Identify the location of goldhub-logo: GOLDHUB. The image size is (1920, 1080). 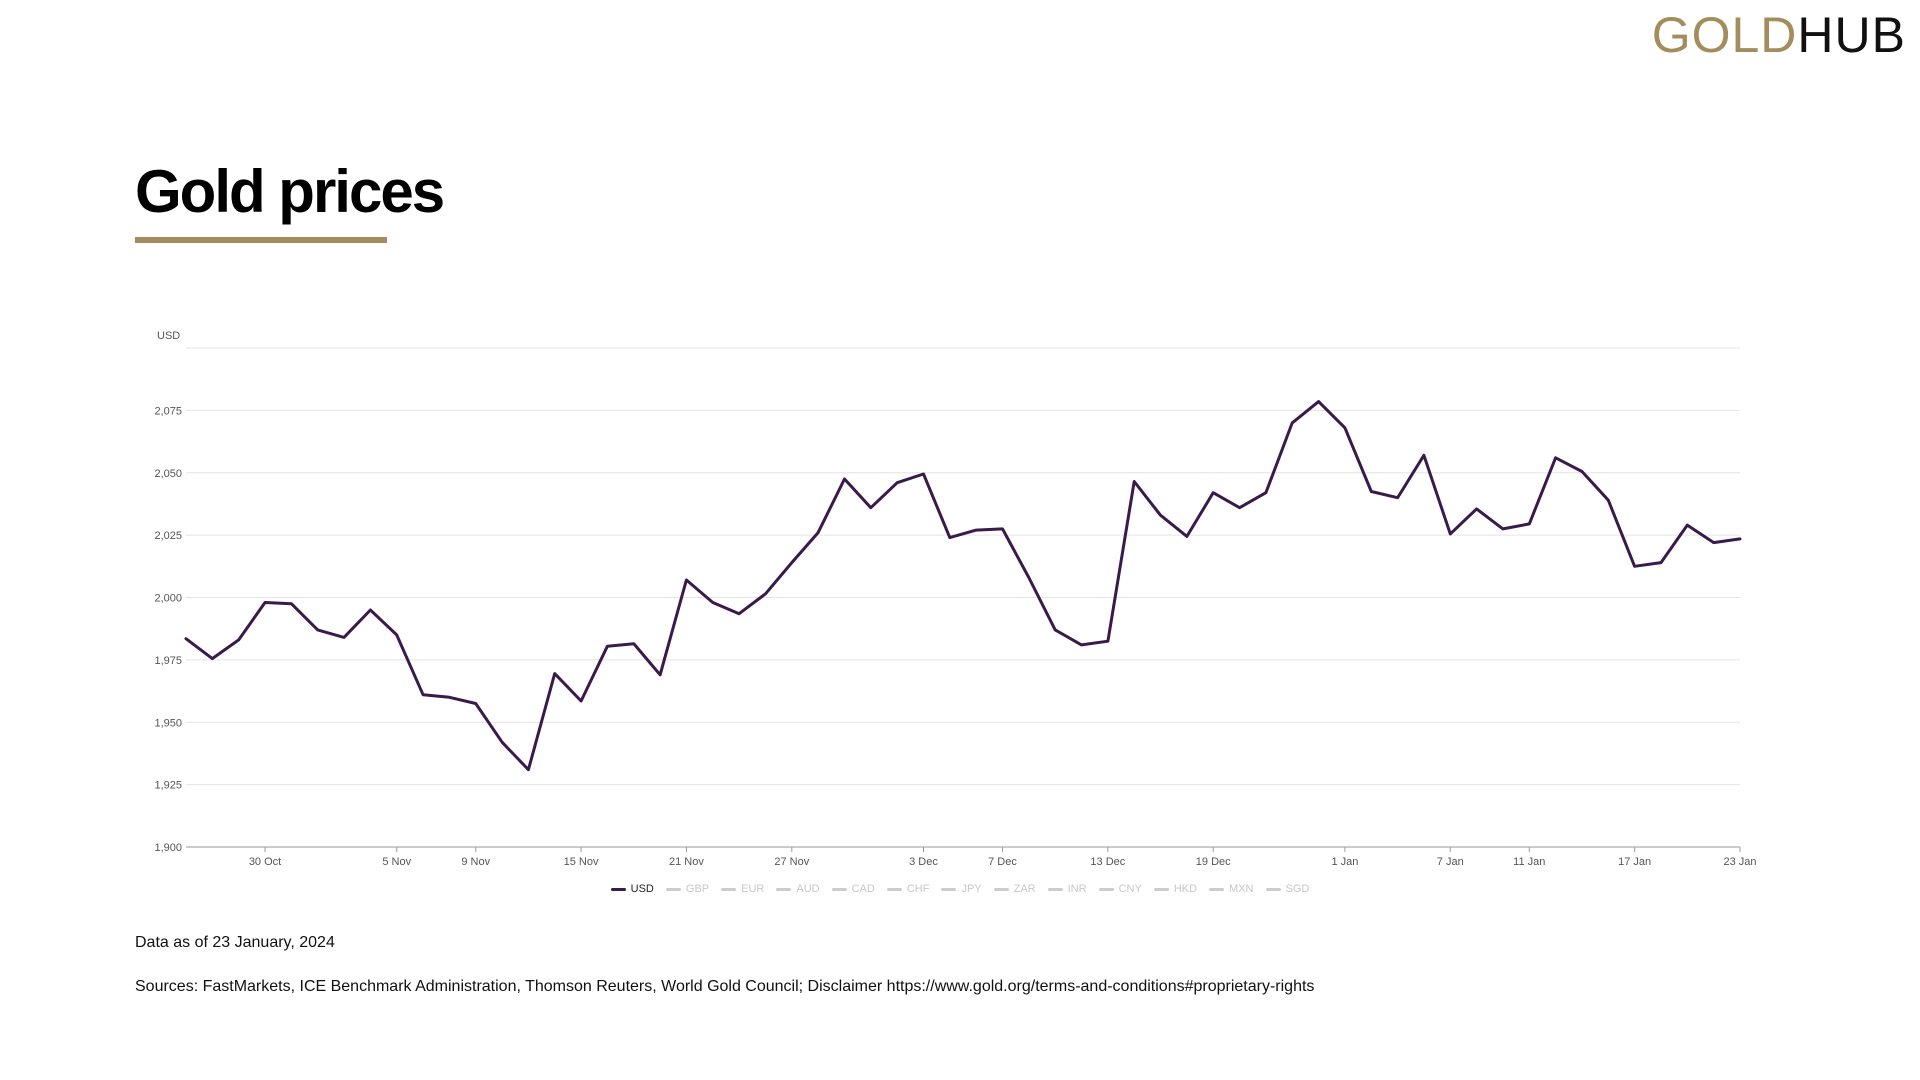
(1779, 35).